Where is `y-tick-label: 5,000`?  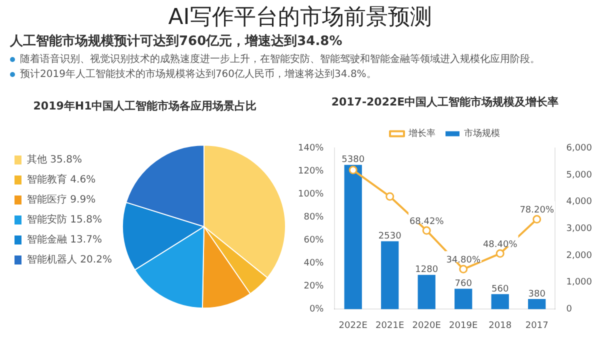
y-tick-label: 5,000 is located at coordinates (579, 175).